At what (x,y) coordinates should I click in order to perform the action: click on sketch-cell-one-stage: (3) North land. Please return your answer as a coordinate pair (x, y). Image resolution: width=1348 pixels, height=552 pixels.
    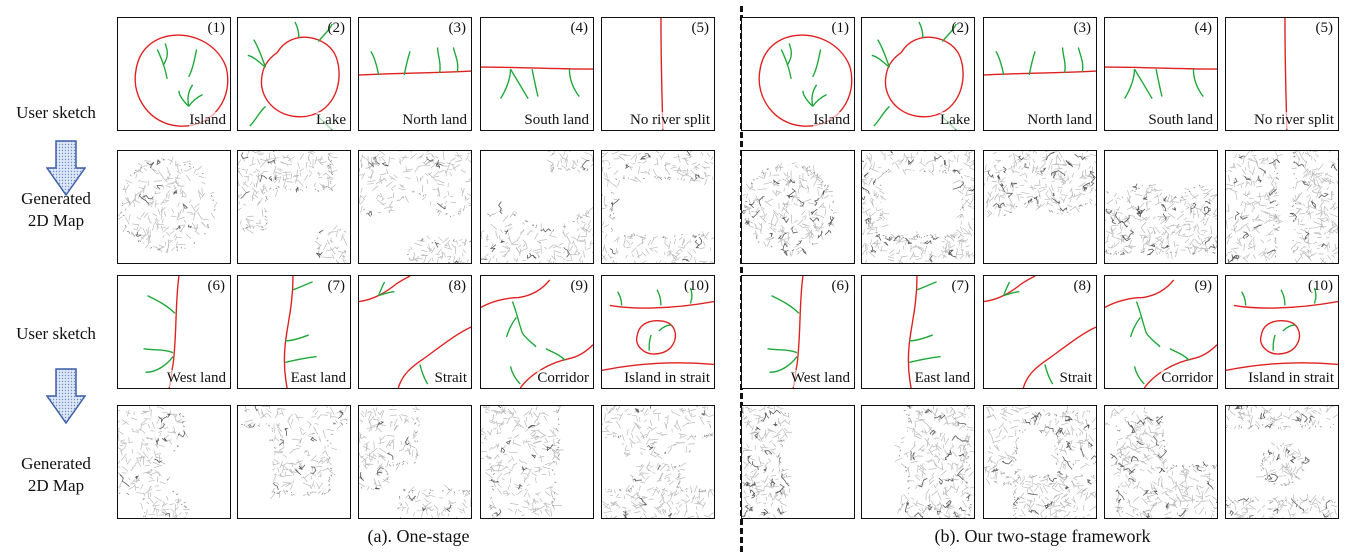
    Looking at the image, I should click on (415, 74).